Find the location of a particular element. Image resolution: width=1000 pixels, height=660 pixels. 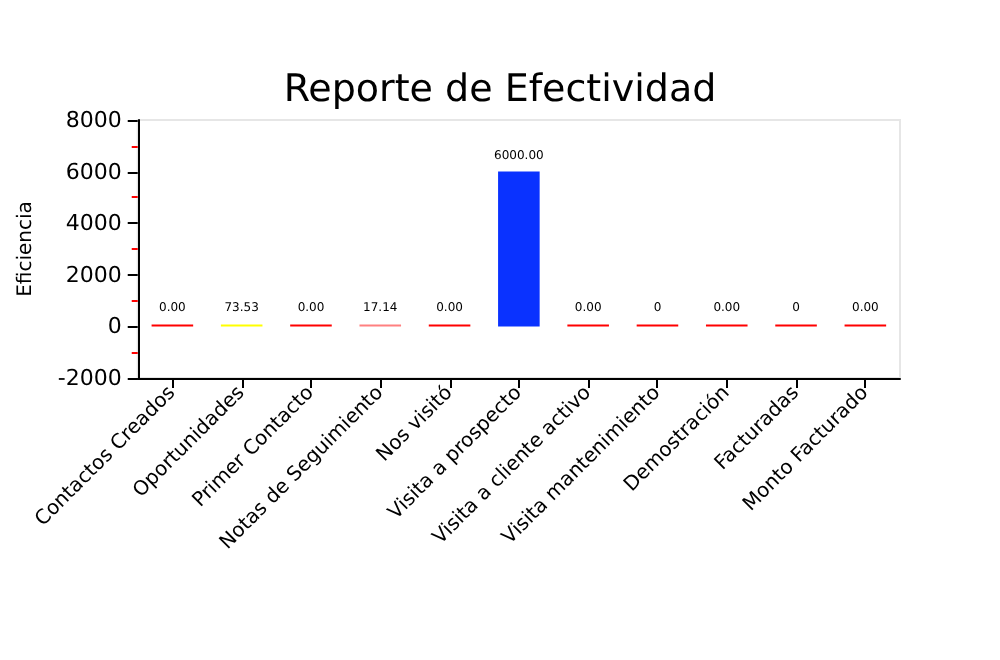

bar is located at coordinates (519, 249).